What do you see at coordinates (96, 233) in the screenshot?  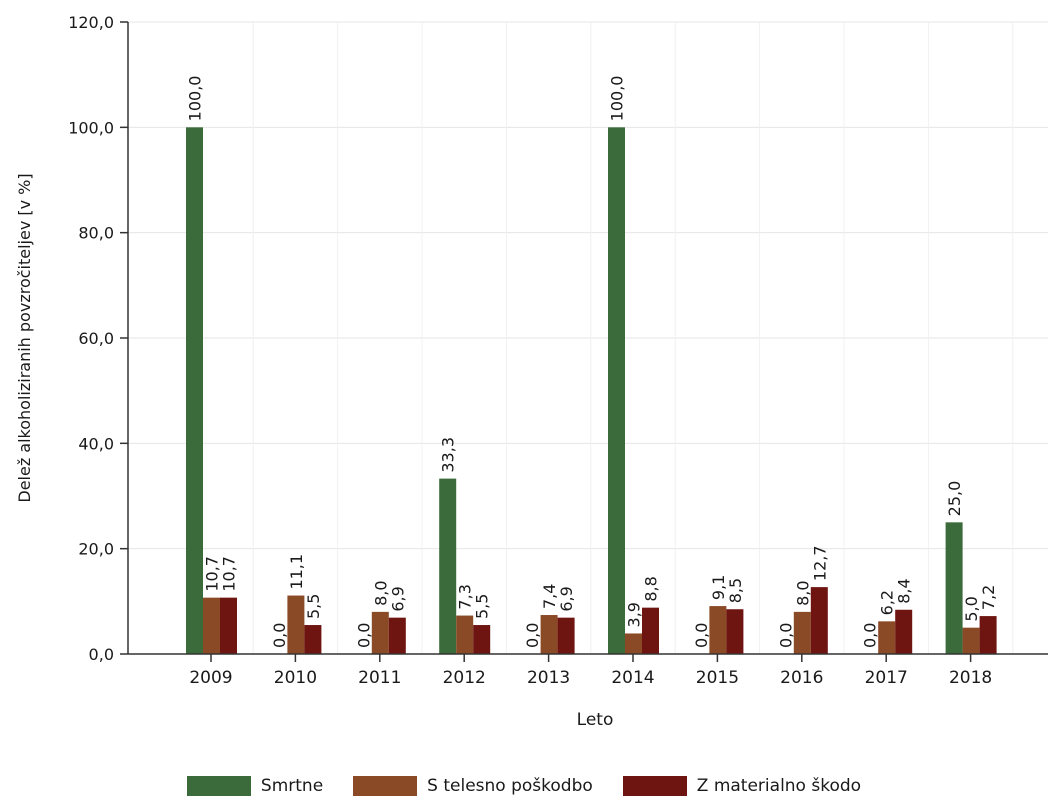 I see `y-tick-label: 80,0` at bounding box center [96, 233].